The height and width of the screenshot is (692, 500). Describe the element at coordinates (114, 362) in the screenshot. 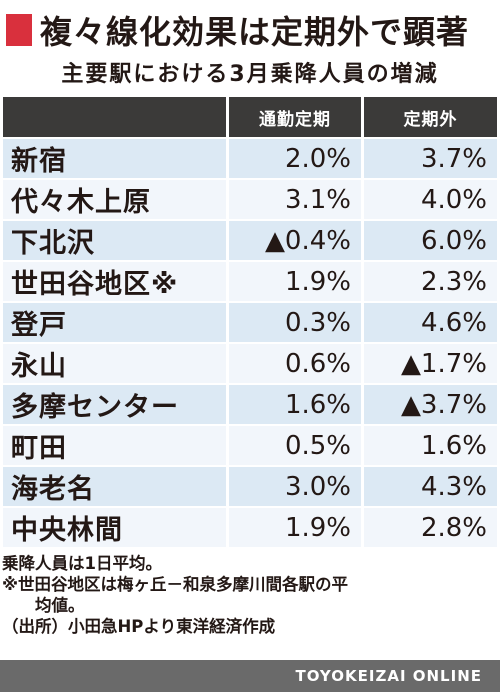

I see `station-name-cell: 永山` at that location.